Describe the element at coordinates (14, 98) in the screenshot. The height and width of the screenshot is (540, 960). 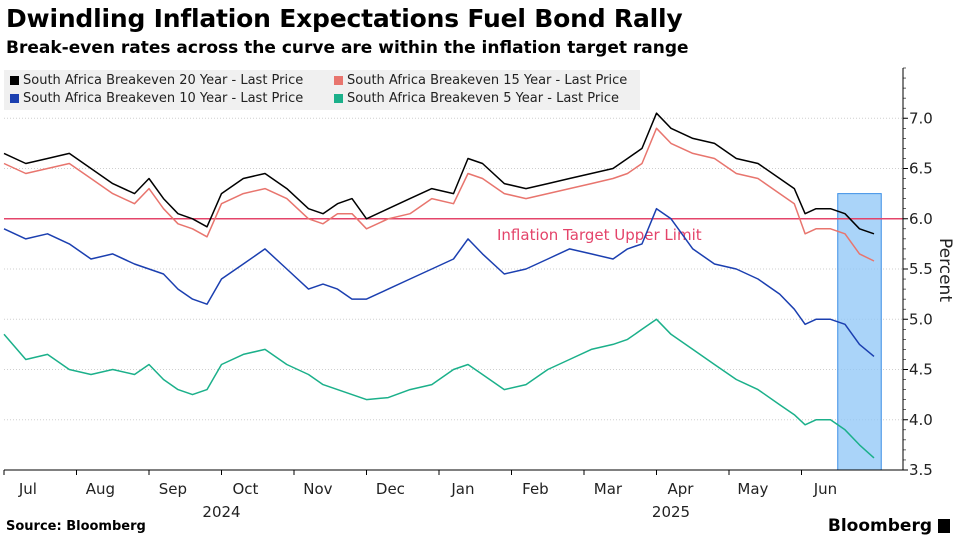
I see `legend-swatch-10y` at that location.